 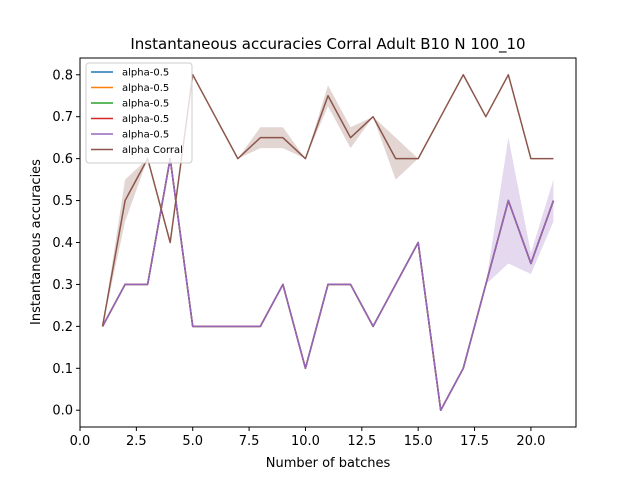 What do you see at coordinates (62, 75) in the screenshot?
I see `y-tick-label: 0.8` at bounding box center [62, 75].